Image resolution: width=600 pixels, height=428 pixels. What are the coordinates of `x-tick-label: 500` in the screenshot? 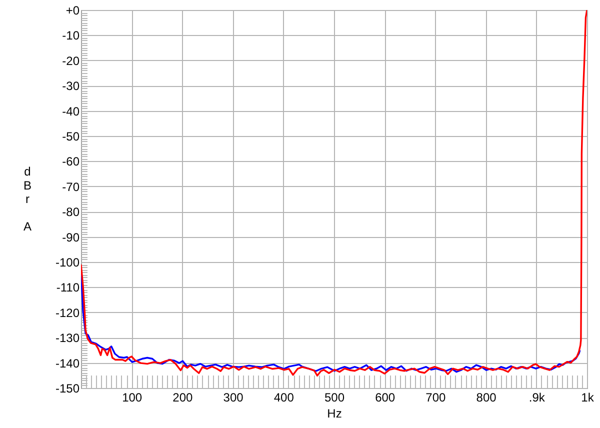 It's located at (334, 397).